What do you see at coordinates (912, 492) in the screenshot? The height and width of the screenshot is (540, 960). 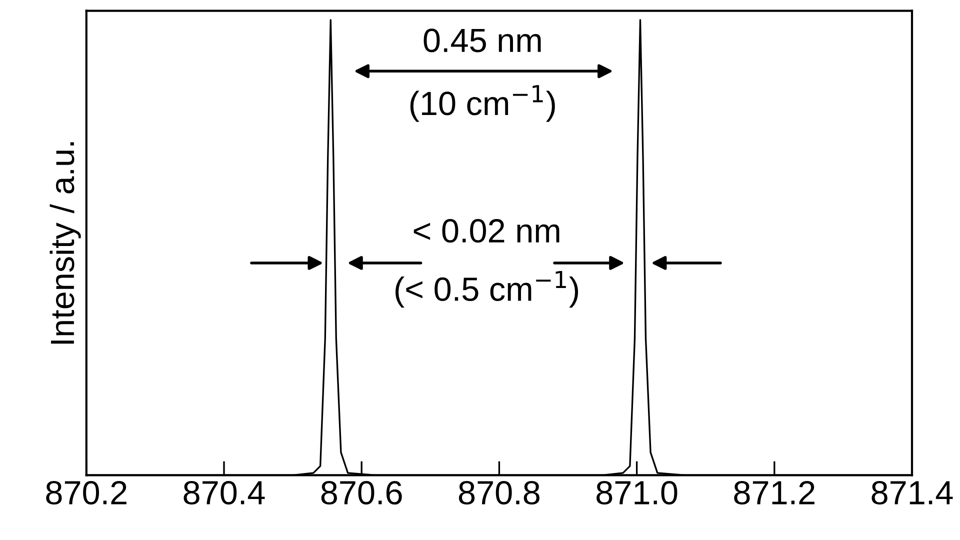 I see `x-tick-label: 871.4` at bounding box center [912, 492].